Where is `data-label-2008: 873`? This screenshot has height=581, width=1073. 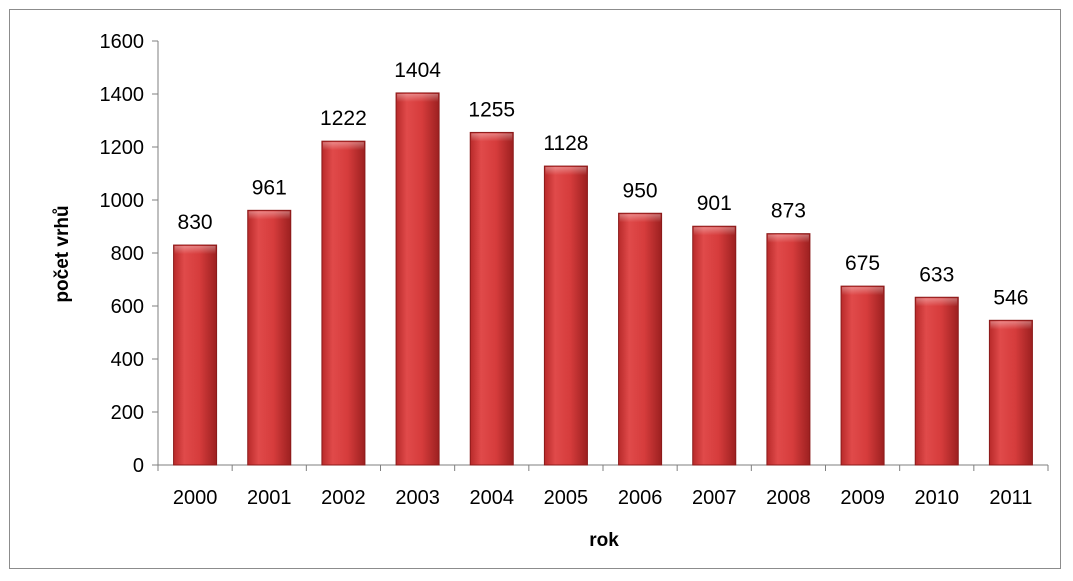
data-label-2008: 873 is located at coordinates (788, 211).